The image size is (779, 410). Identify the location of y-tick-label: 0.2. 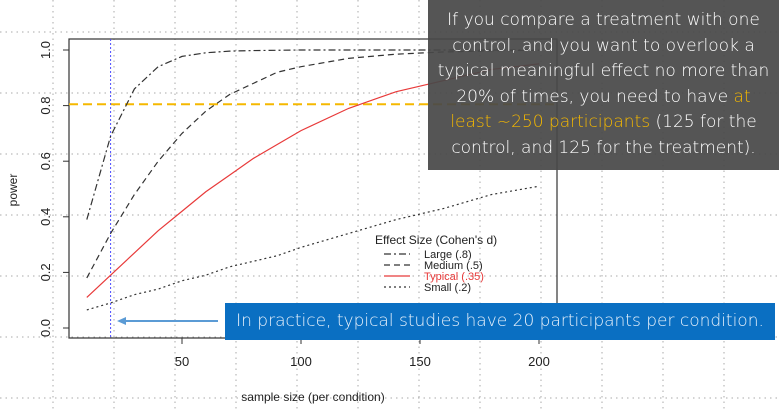
(45, 272).